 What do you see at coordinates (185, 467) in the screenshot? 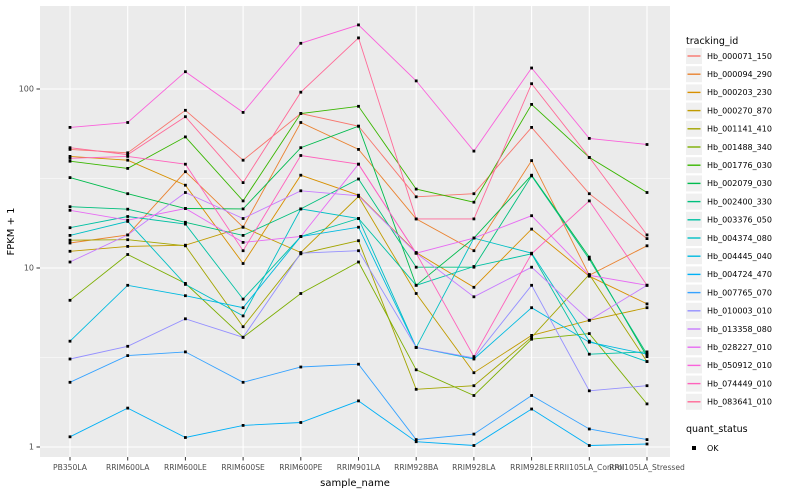
I see `x-tick-label: RRIM600LE` at bounding box center [185, 467].